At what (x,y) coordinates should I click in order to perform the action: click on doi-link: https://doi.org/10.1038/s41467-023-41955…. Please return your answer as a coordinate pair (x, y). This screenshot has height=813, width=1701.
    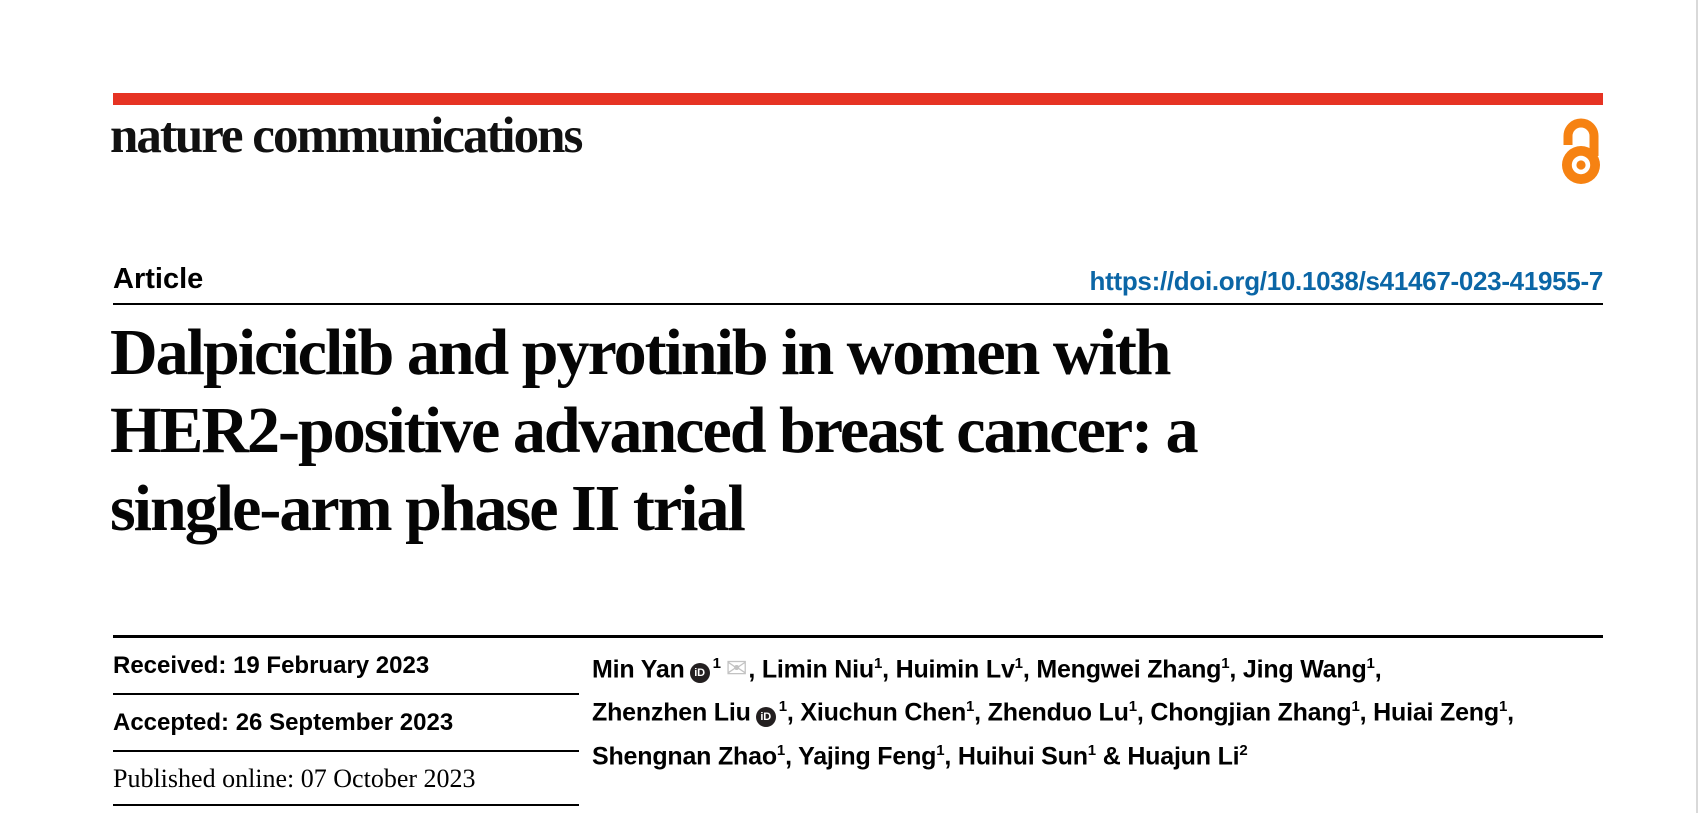
    Looking at the image, I should click on (1346, 281).